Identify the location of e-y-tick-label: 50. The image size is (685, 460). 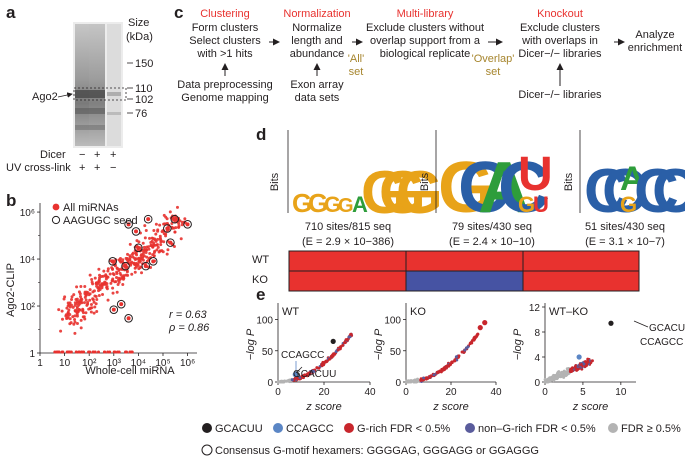
(396, 352).